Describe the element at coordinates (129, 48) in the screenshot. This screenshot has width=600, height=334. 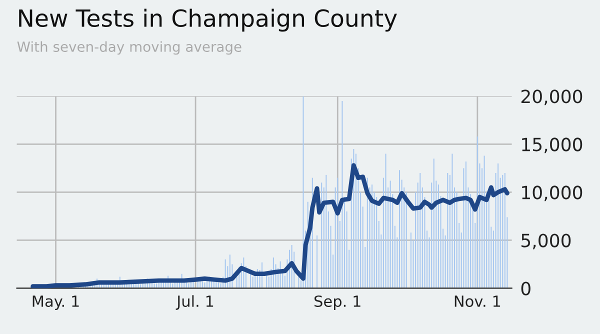
I see `chart-subtitle: With seven-day moving average` at that location.